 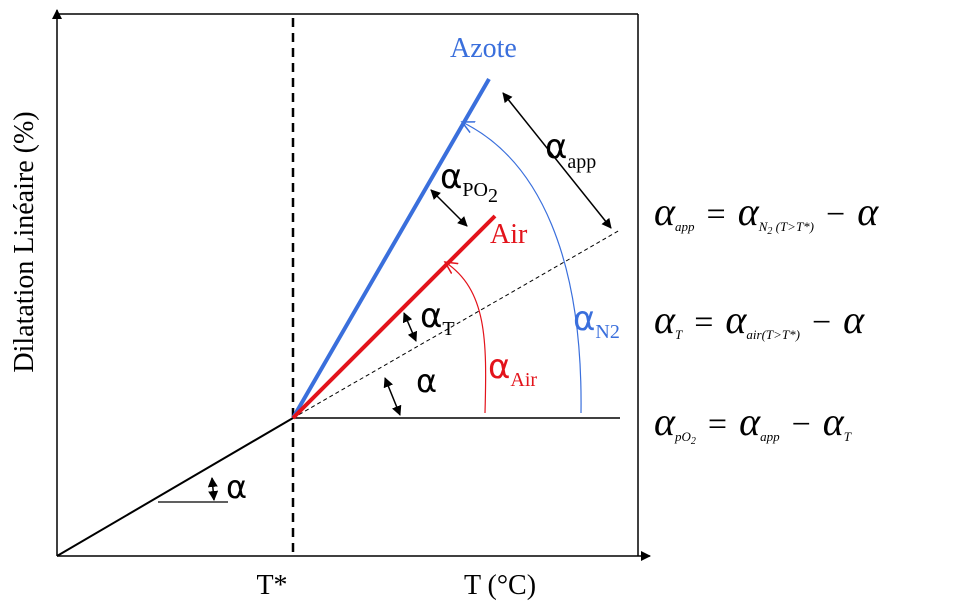 I want to click on y-axis-label: Dilatation Linéaire (%), so click(x=24, y=241).